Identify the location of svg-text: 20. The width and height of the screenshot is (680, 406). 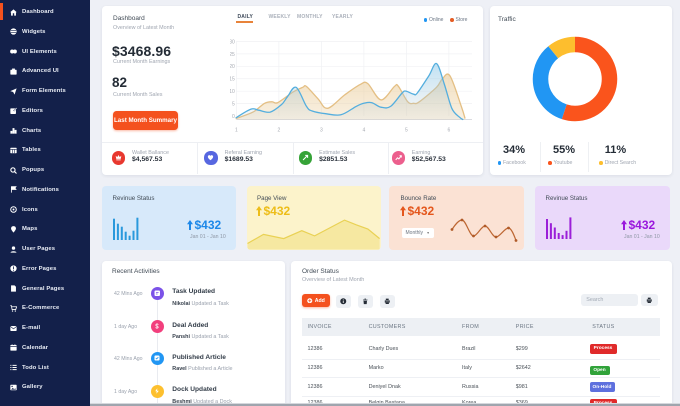
(232, 67).